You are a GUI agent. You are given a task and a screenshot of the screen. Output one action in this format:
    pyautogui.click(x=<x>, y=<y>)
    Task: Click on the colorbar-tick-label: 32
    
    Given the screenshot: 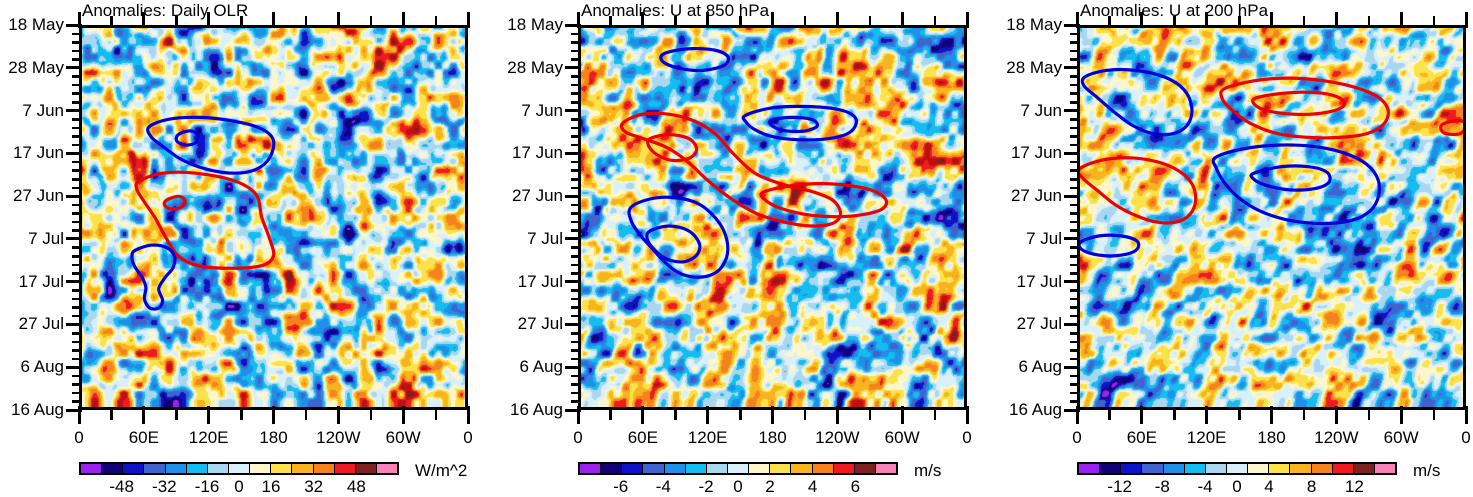 What is the action you would take?
    pyautogui.click(x=314, y=486)
    